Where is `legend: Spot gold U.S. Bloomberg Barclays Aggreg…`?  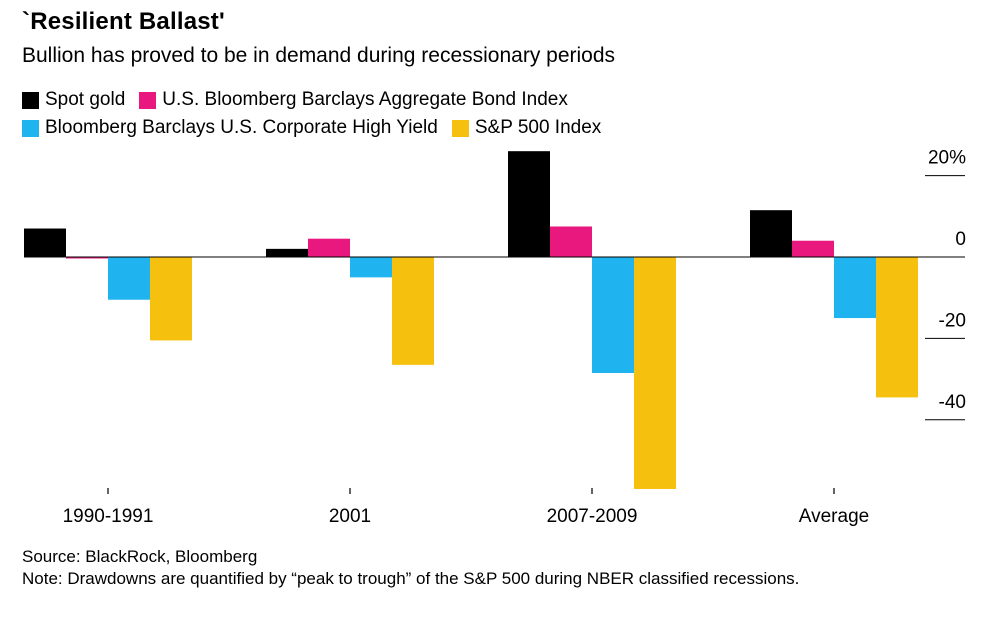 legend: Spot gold U.S. Bloomberg Barclays Aggreg… is located at coordinates (472, 114).